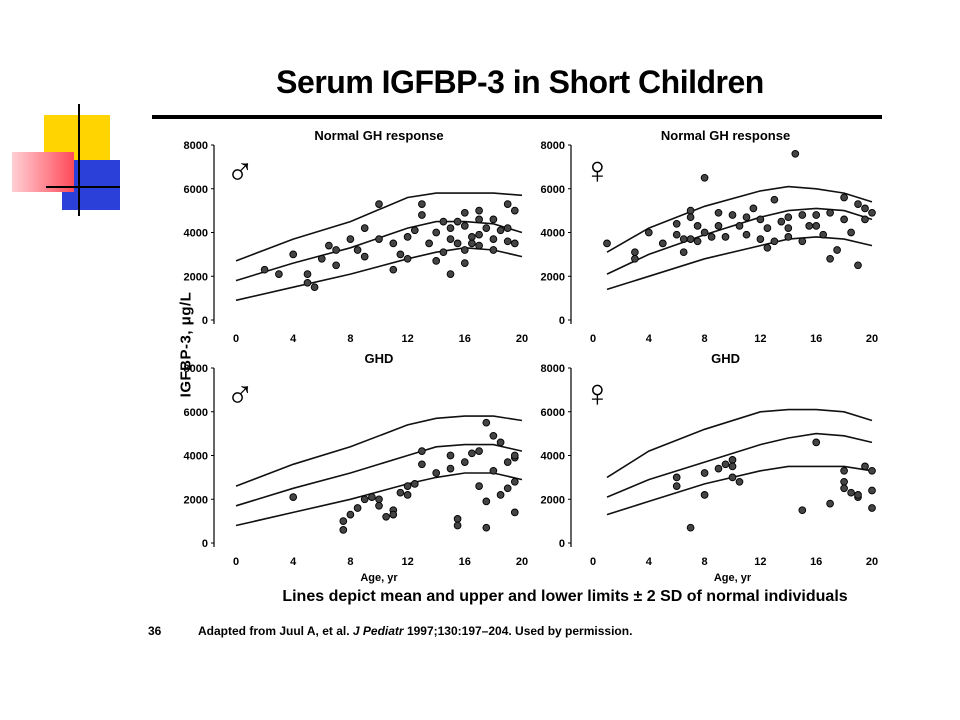  Describe the element at coordinates (196, 234) in the screenshot. I see `y-tick-label: 4000` at that location.